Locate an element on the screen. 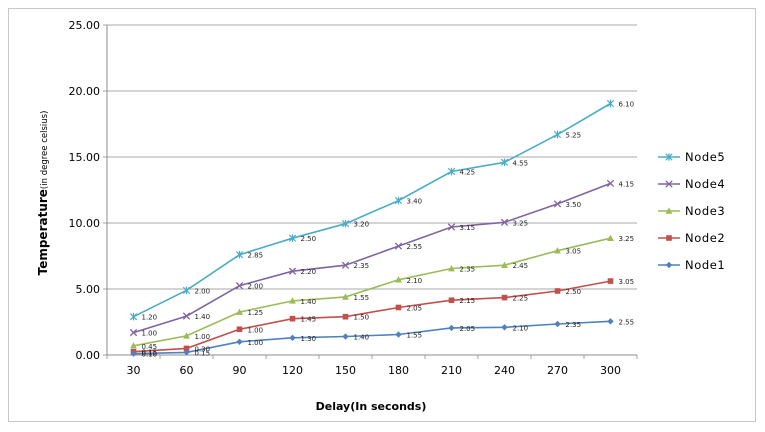  data-label-node1: 2.05 is located at coordinates (468, 329).